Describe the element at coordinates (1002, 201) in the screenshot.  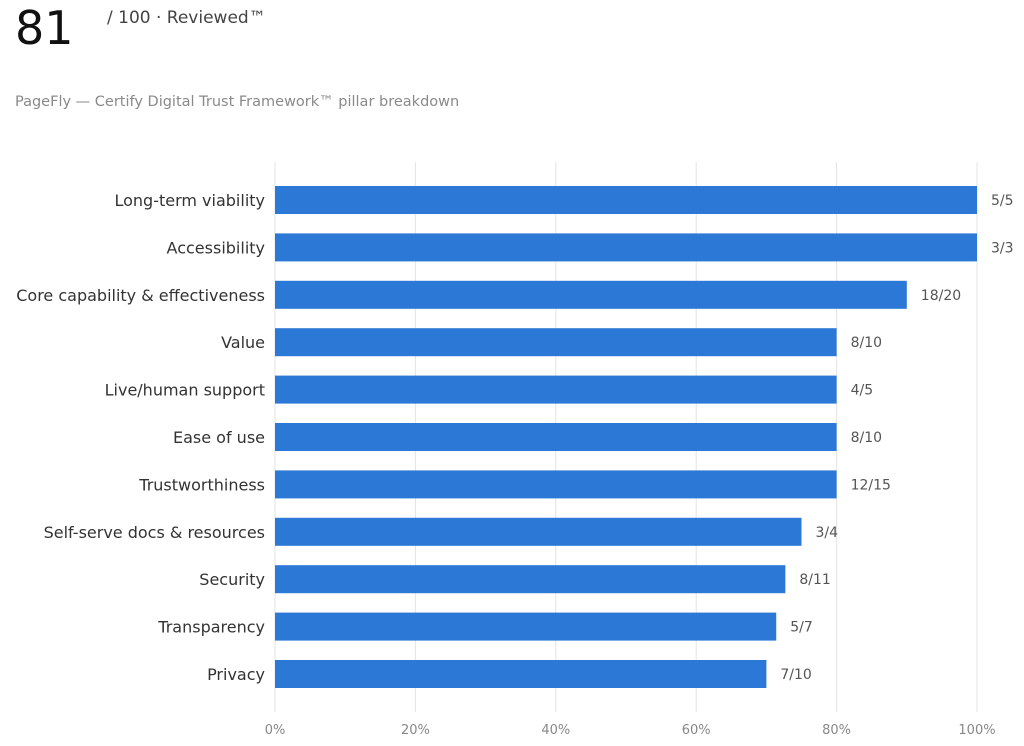
I see `value-label: 5/5` at that location.